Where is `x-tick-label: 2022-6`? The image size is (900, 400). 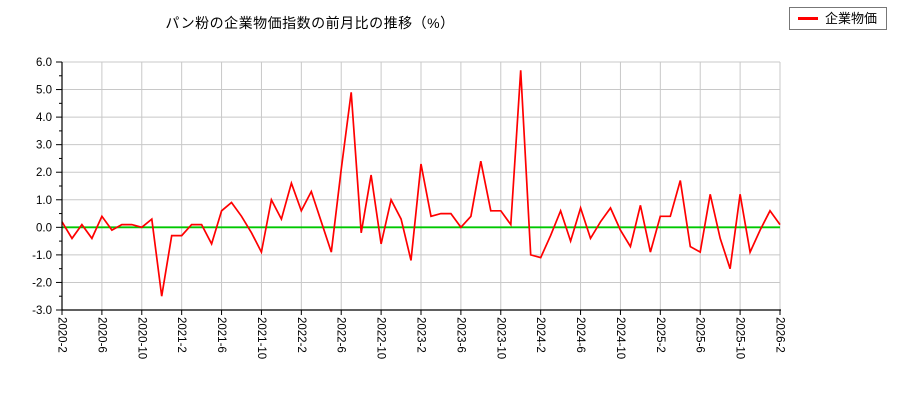 x-tick-label: 2022-6 is located at coordinates (341, 335).